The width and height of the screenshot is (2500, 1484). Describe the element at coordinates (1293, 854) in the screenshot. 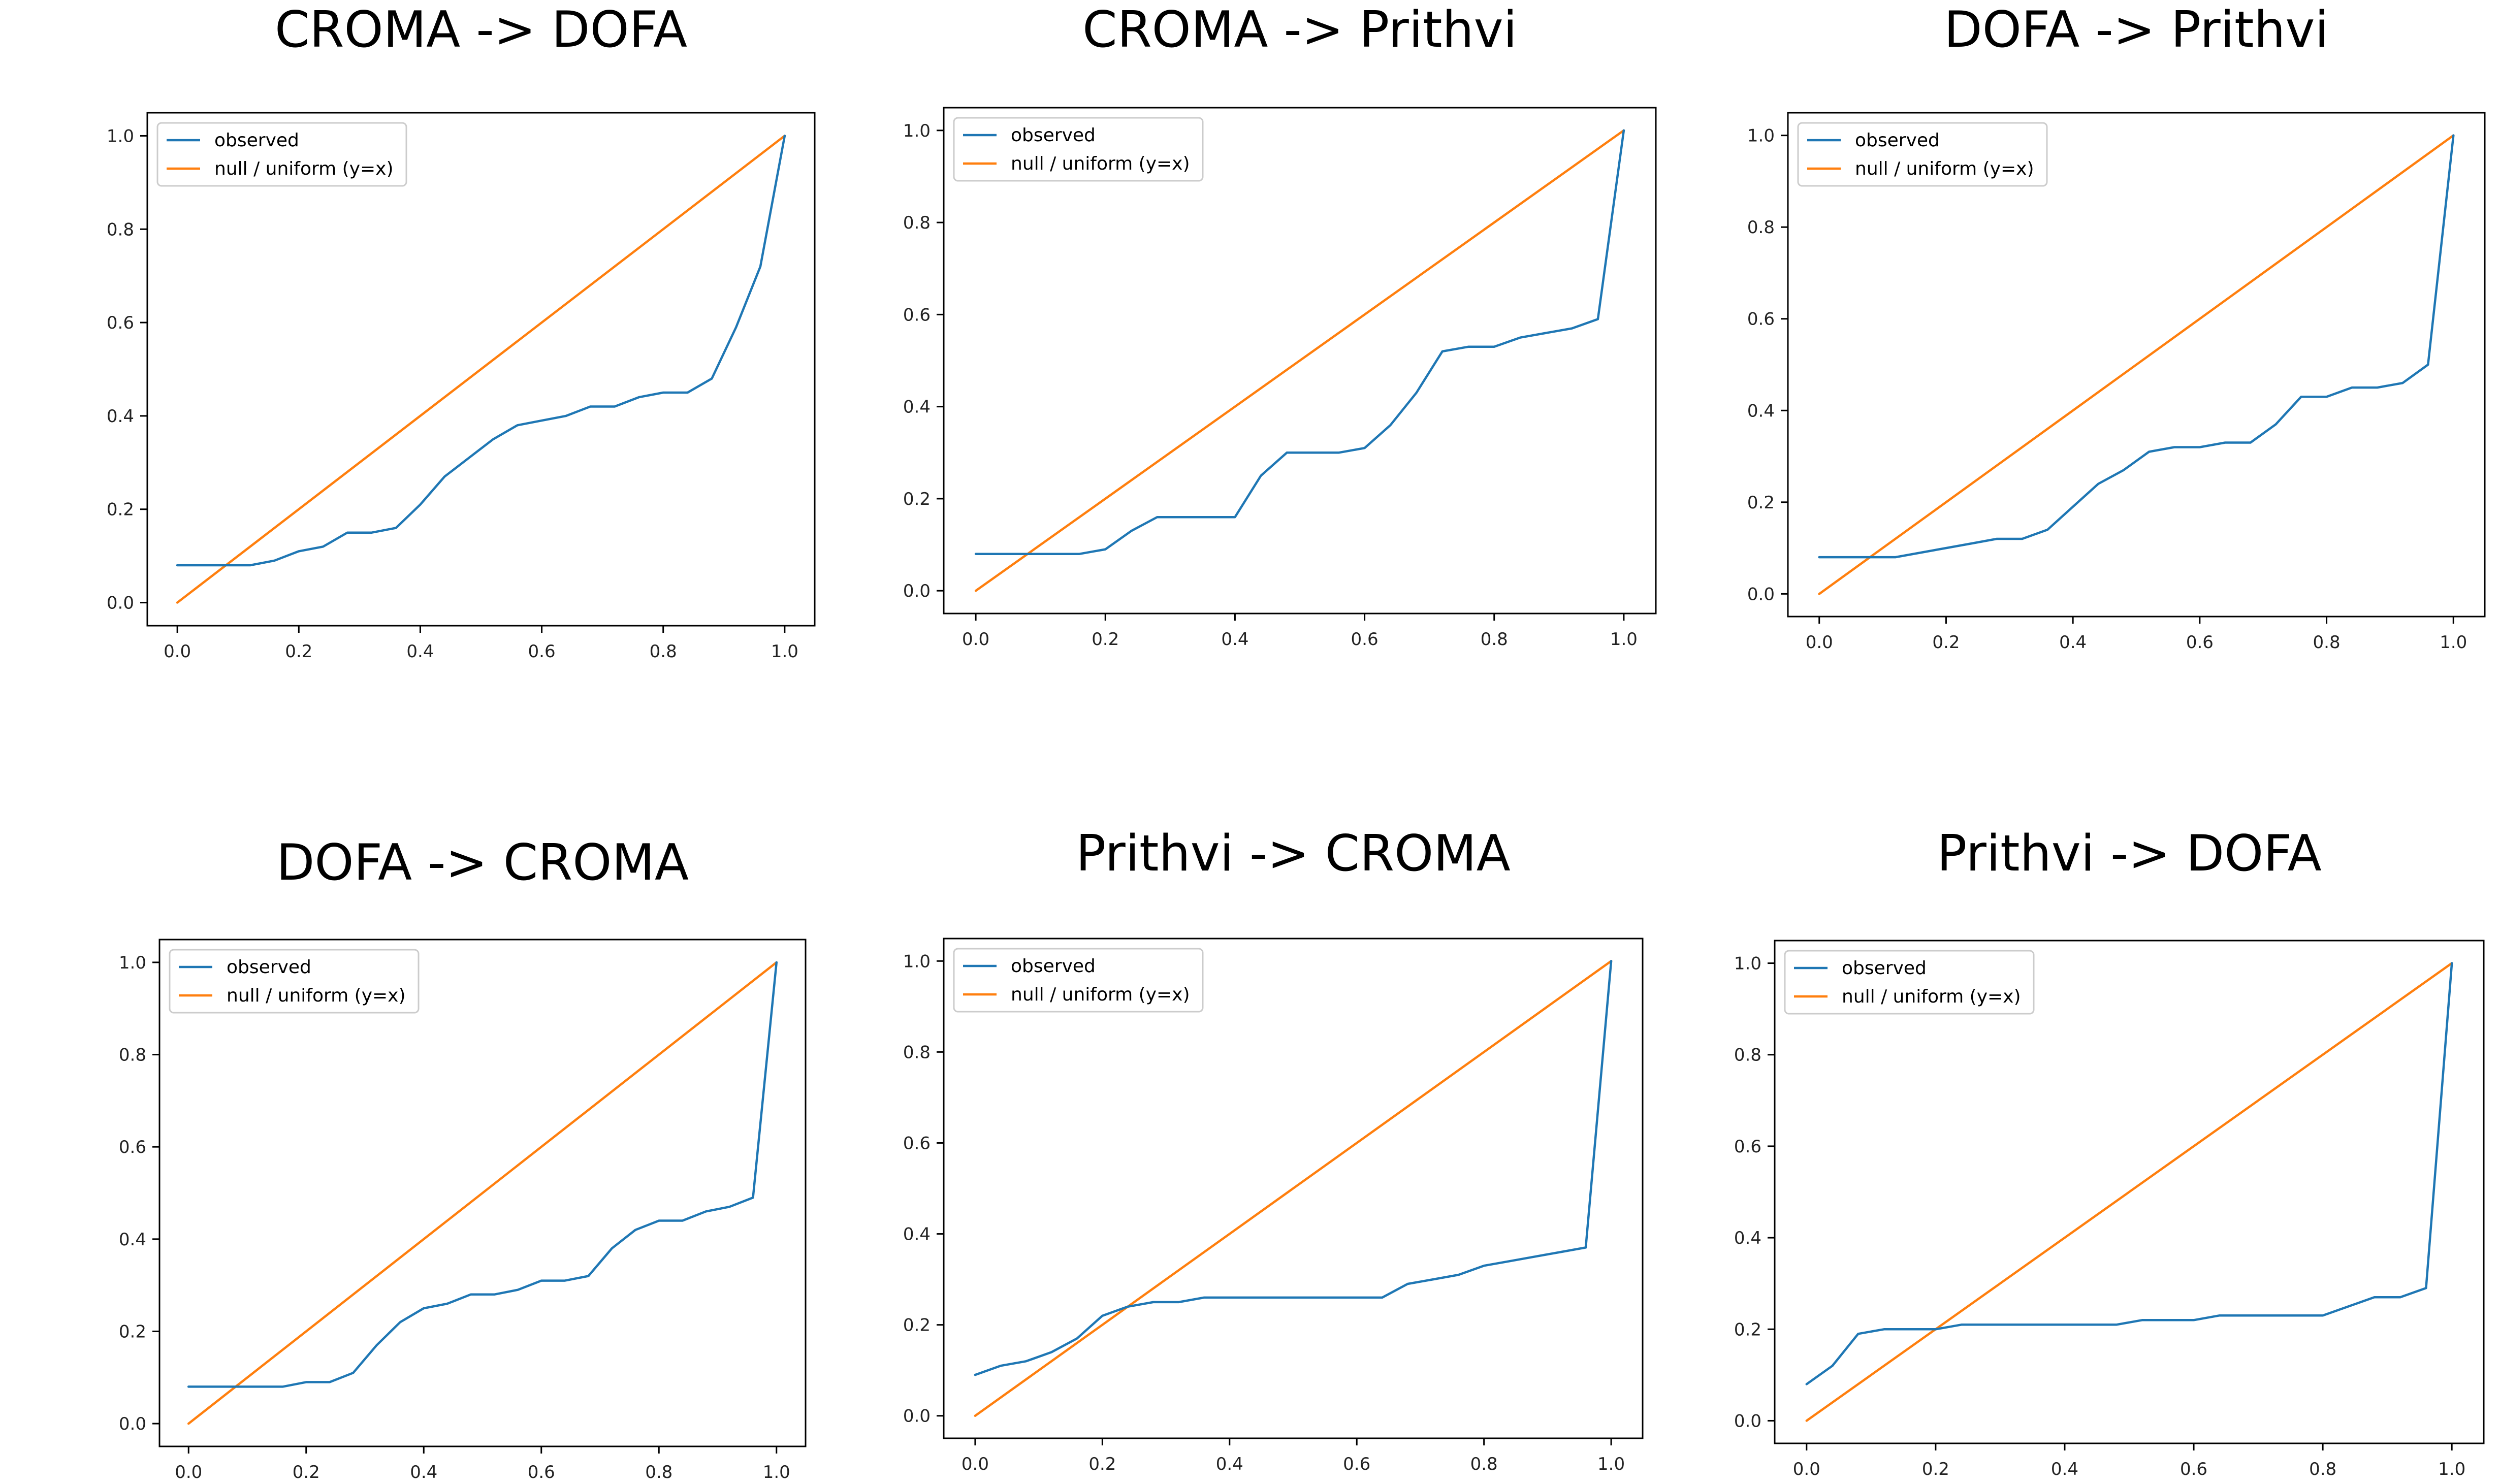

I see `chart-title: Prithvi -> CROMA` at that location.